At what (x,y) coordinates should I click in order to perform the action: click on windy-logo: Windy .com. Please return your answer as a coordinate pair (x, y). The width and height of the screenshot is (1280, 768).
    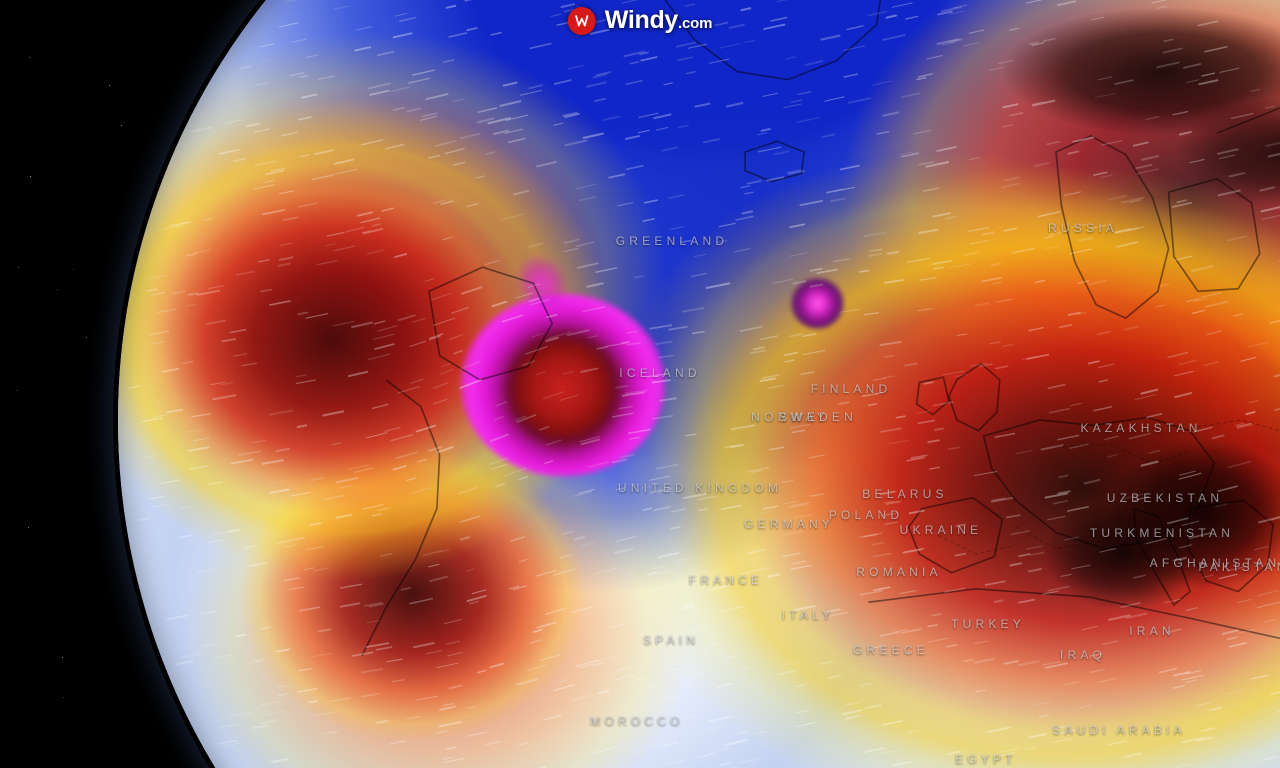
    Looking at the image, I should click on (640, 20).